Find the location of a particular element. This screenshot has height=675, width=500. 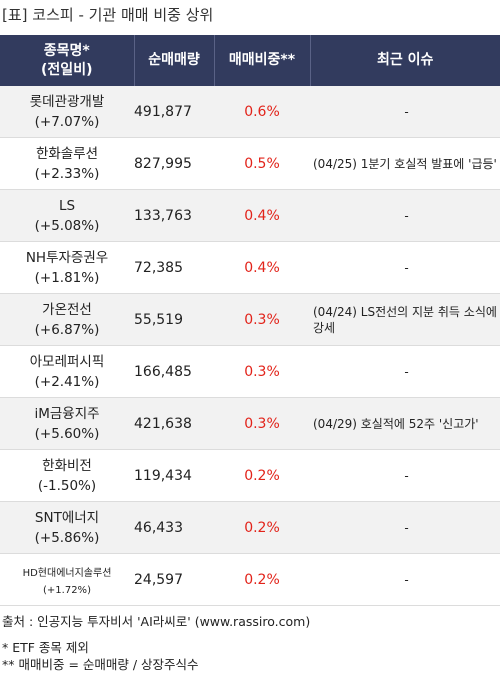

net-volume: 46,433 is located at coordinates (174, 527).